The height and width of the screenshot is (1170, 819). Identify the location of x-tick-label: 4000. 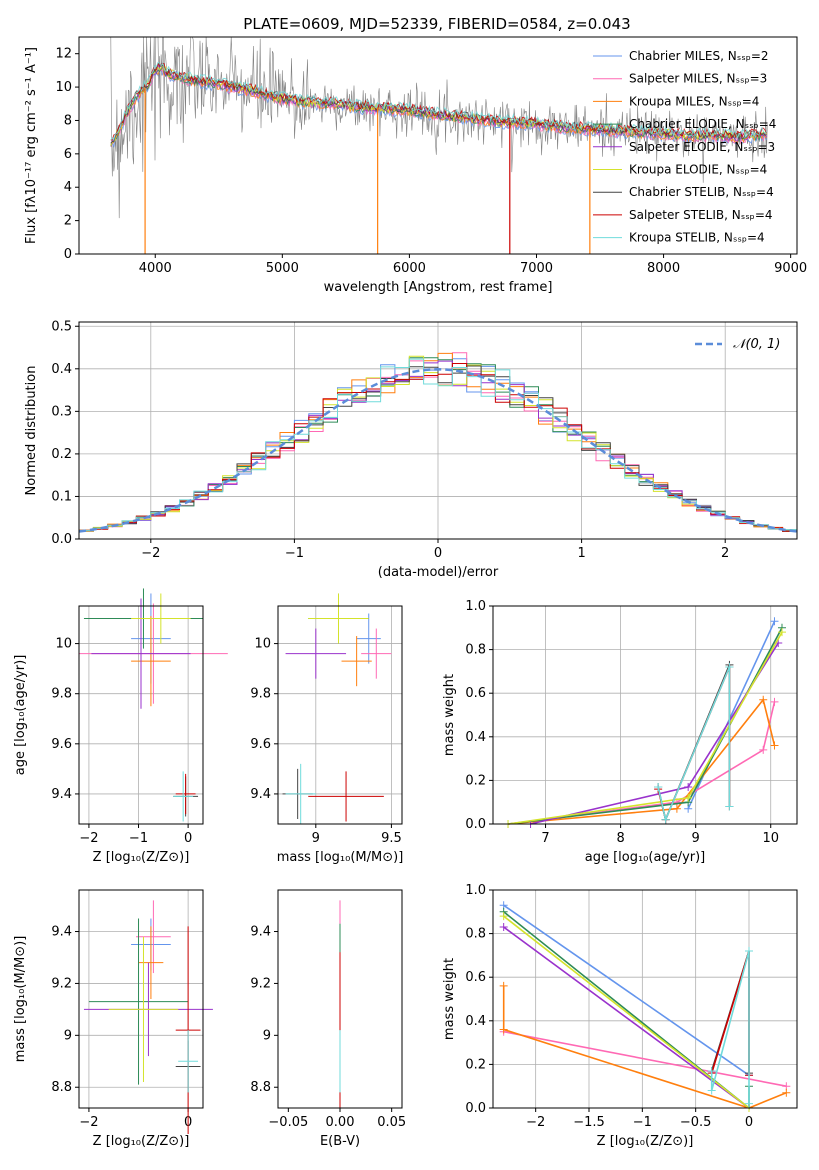
(155, 268).